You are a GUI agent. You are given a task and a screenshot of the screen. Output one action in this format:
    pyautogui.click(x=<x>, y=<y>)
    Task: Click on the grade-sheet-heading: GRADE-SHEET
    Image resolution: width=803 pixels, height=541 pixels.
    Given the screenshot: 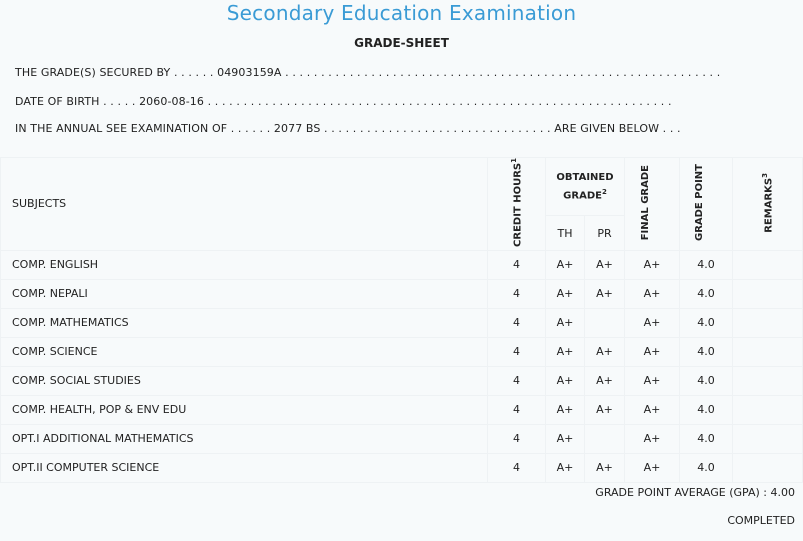 What is the action you would take?
    pyautogui.click(x=401, y=43)
    